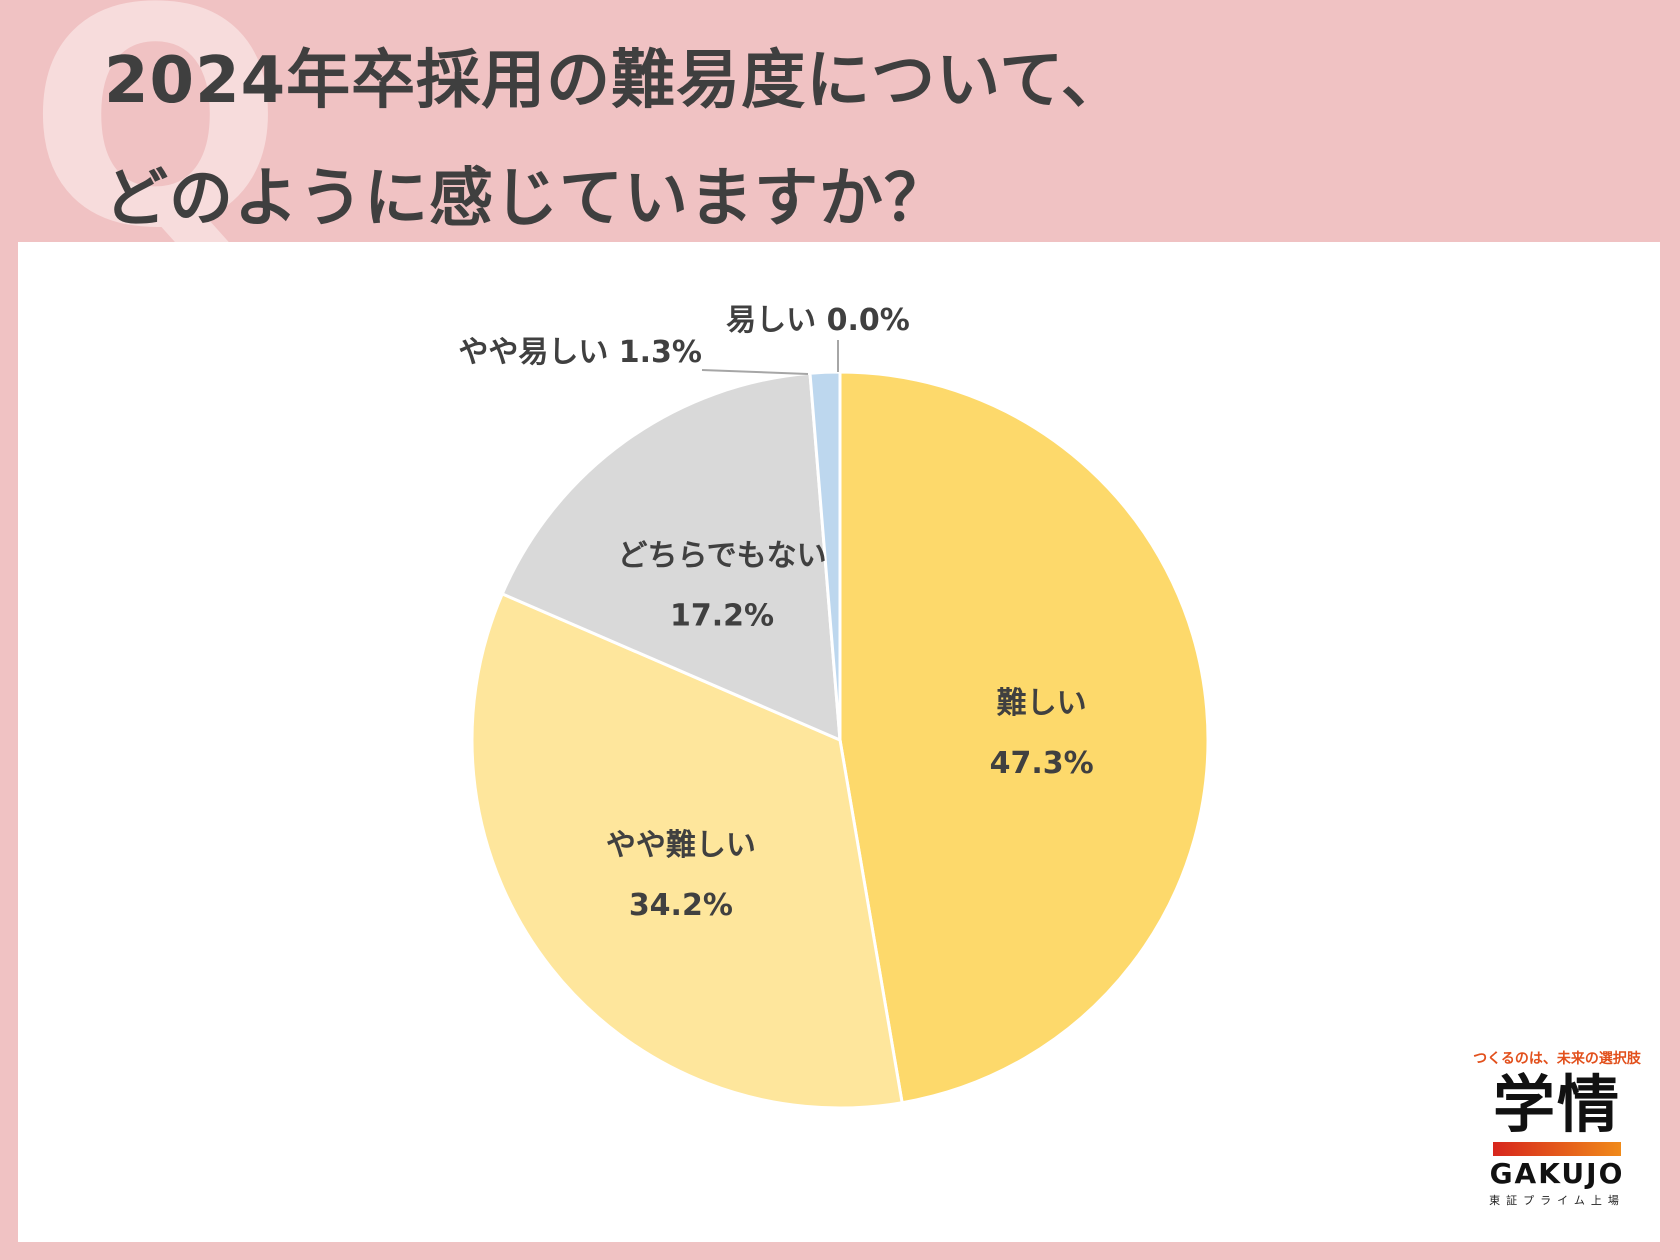 This screenshot has height=1260, width=1680. Describe the element at coordinates (1557, 1149) in the screenshot. I see `logo-bar` at that location.